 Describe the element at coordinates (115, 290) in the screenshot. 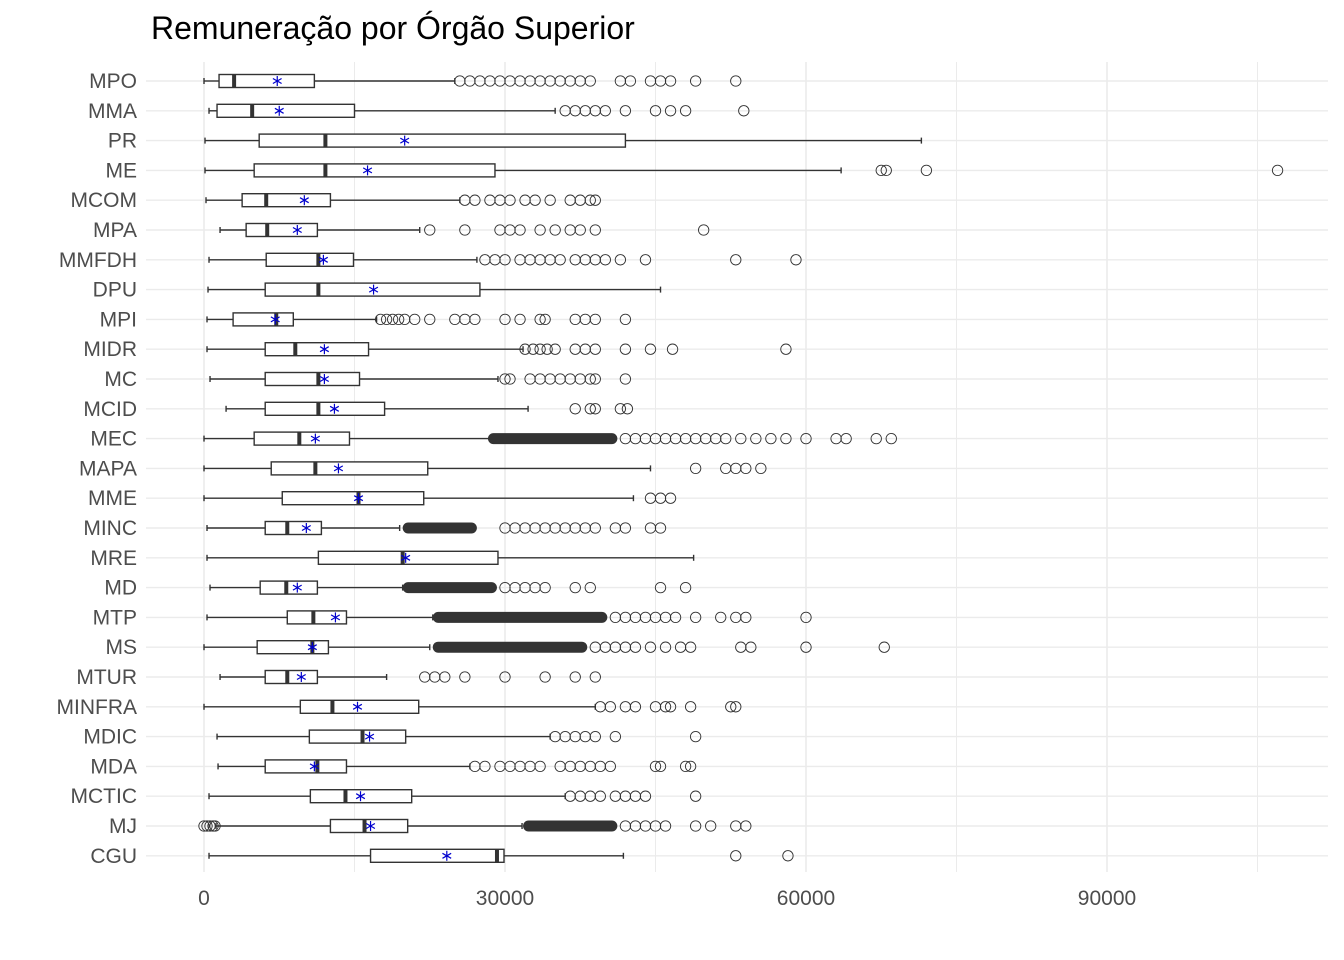

I see `y-tick-label: DPU` at that location.